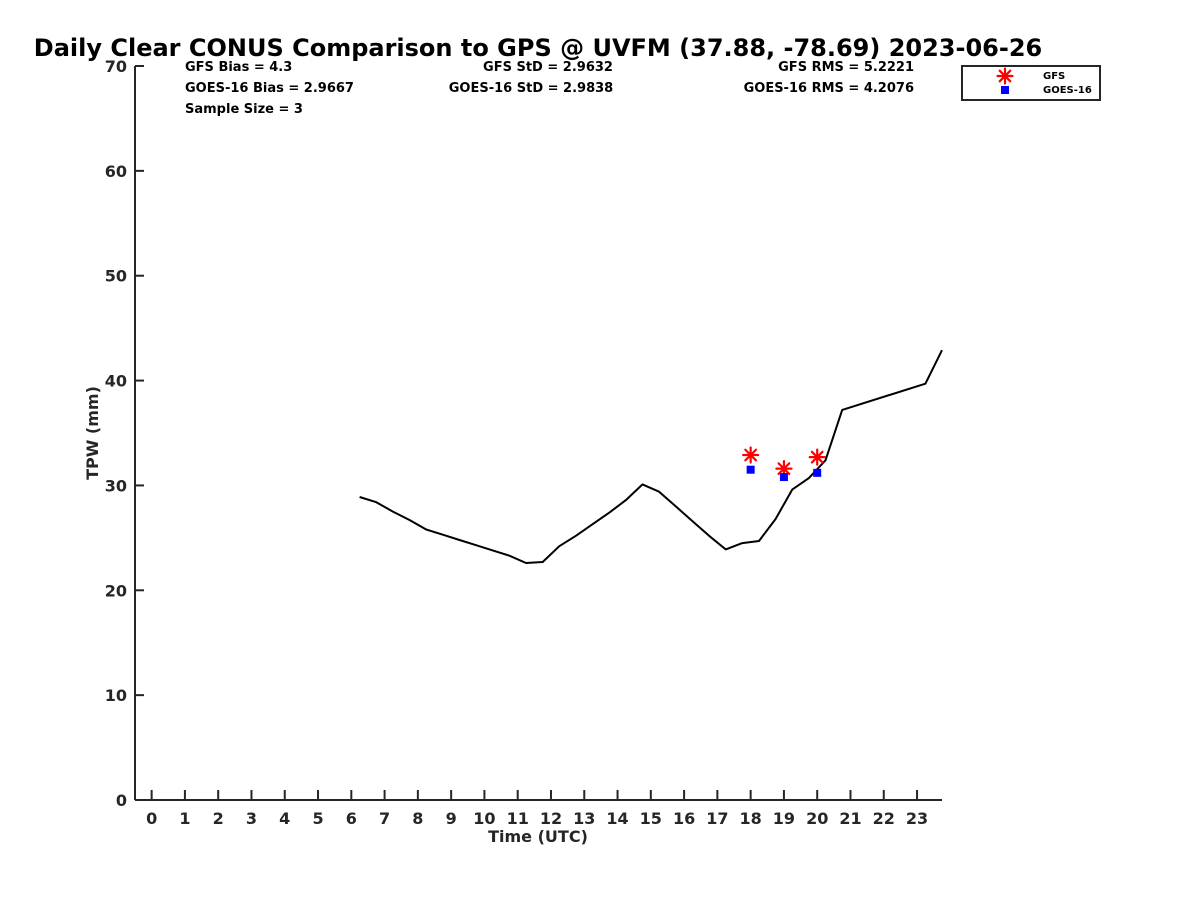  I want to click on x-tick-label: 13, so click(584, 818).